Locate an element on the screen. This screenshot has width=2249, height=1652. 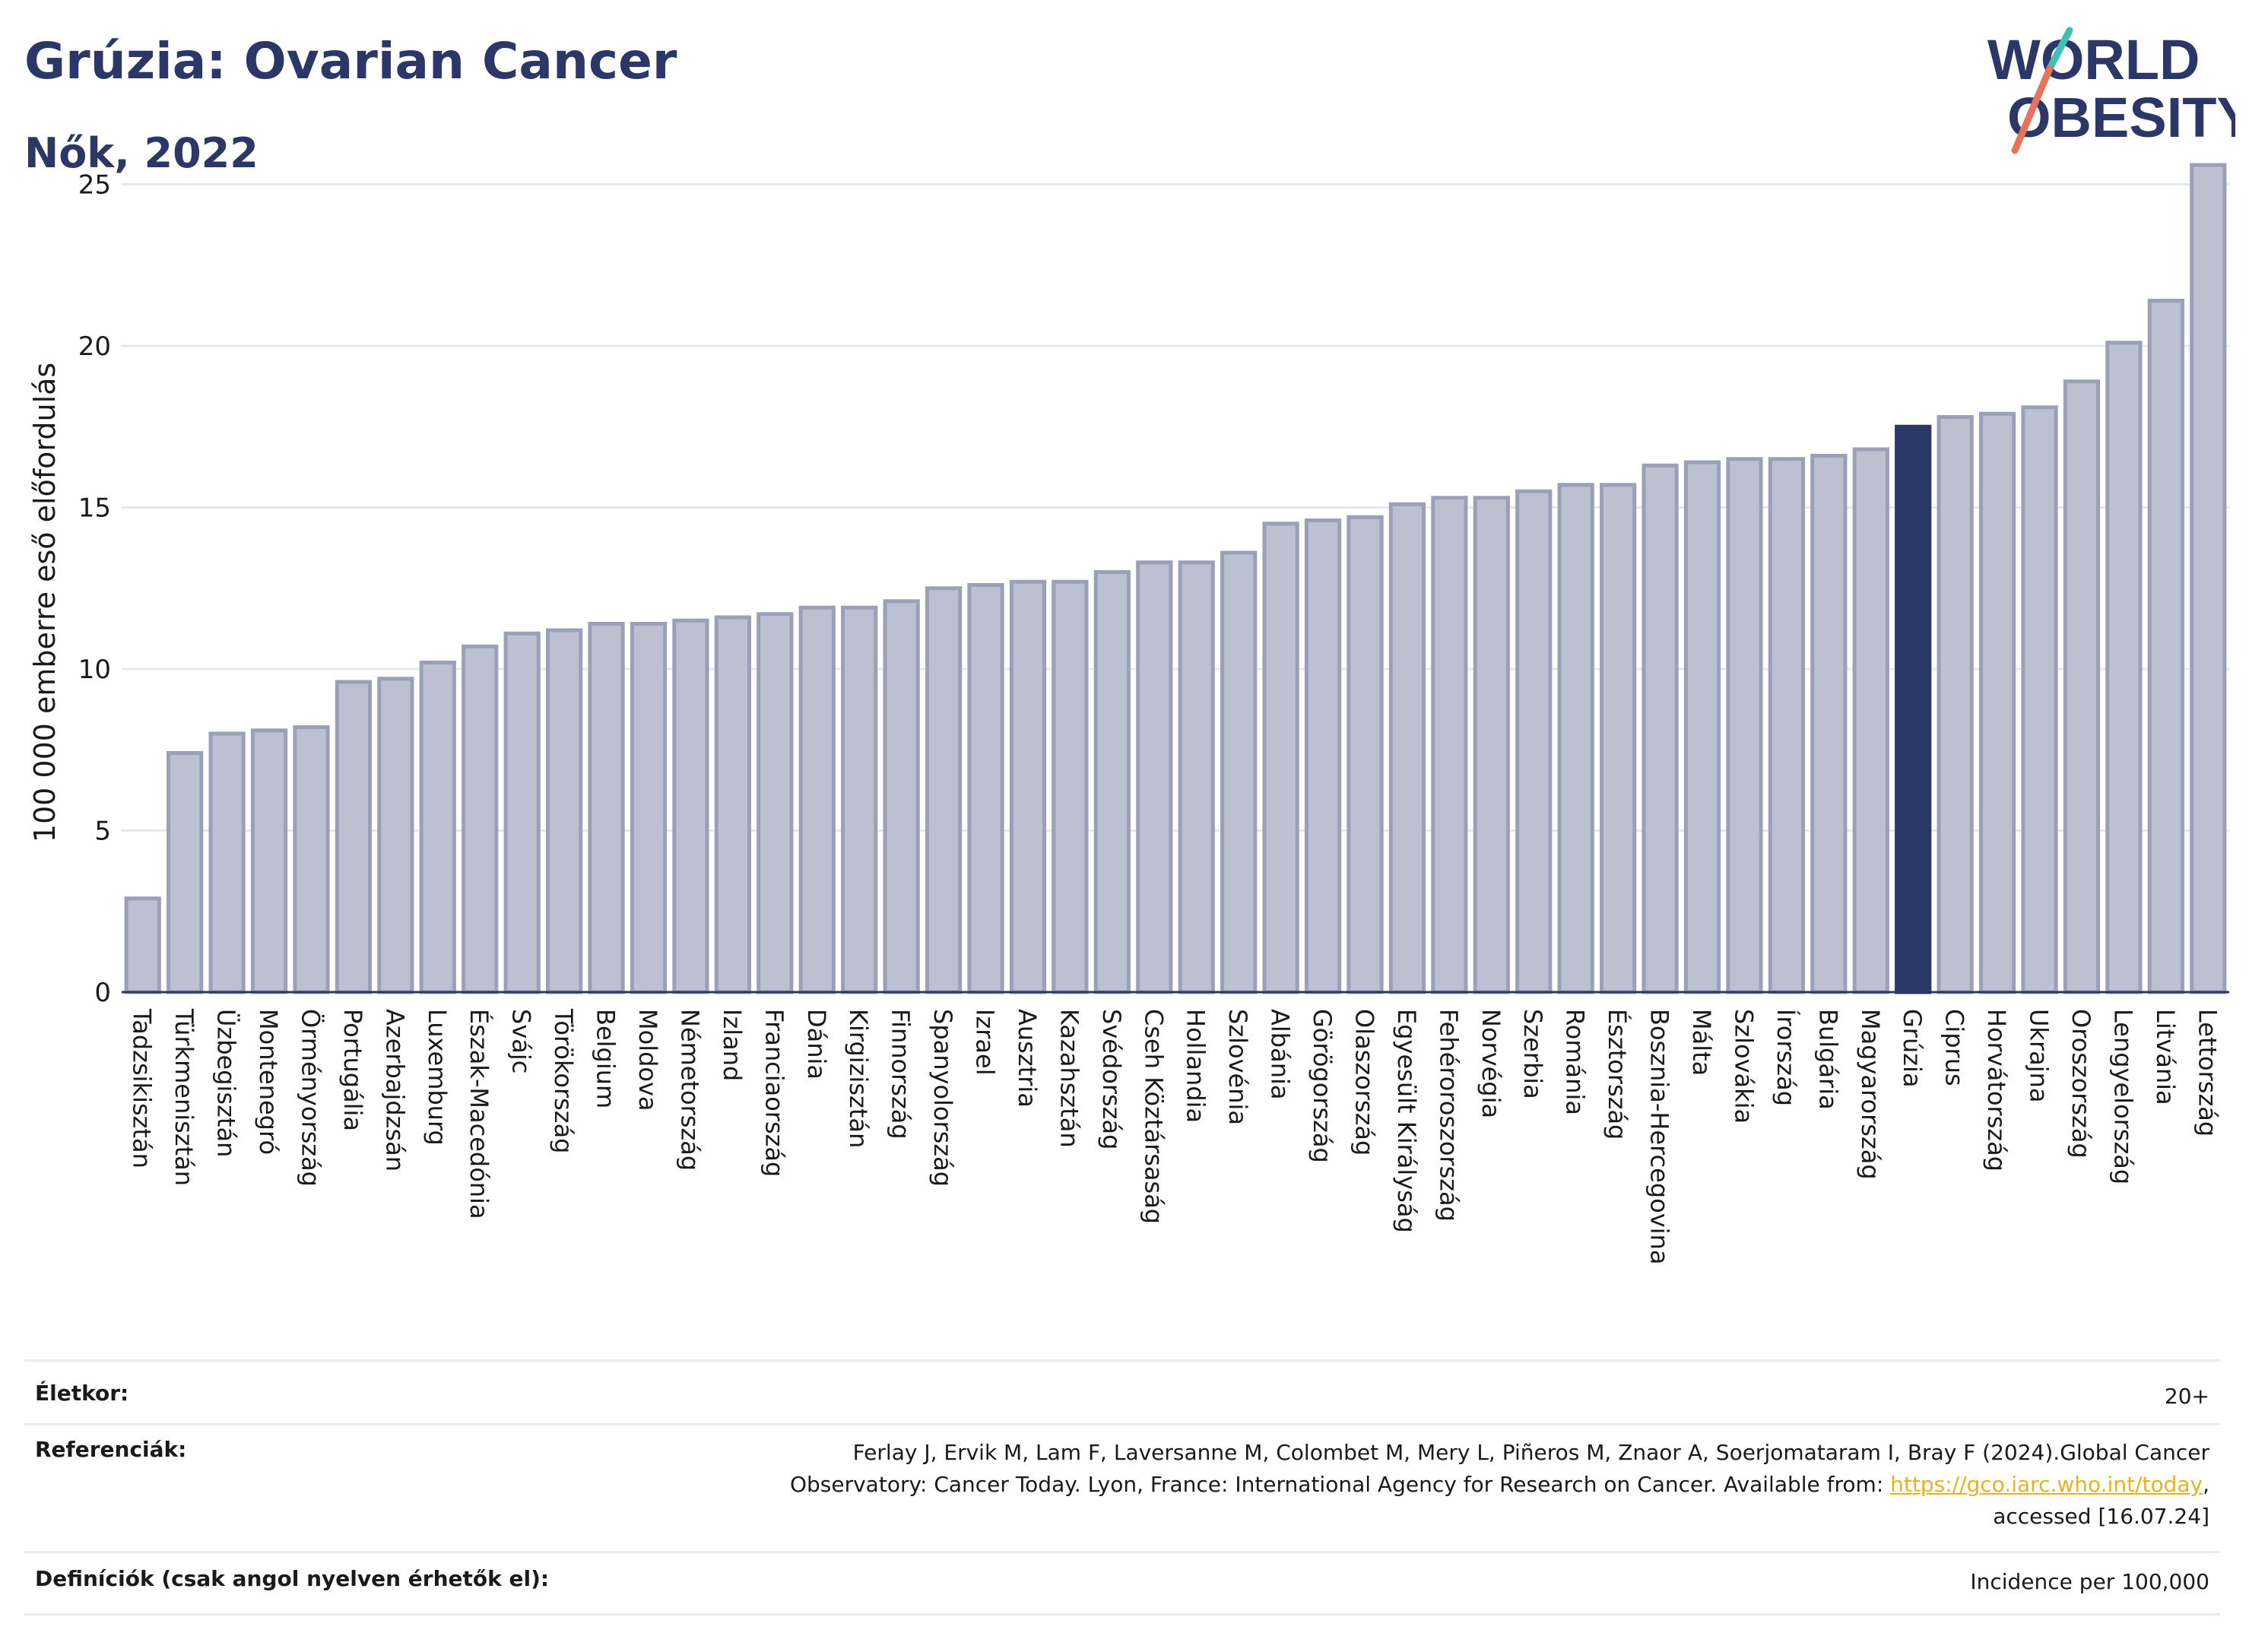
x-category-label: Horvátország is located at coordinates (1996, 1090).